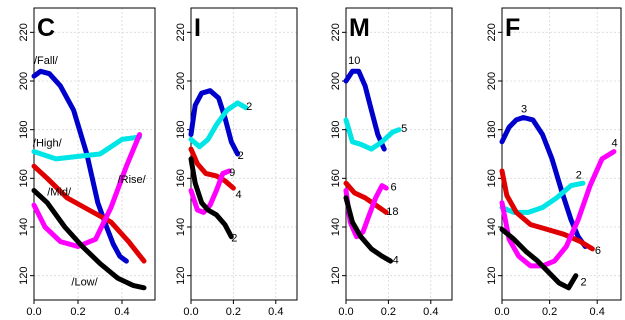  What do you see at coordinates (359, 28) in the screenshot?
I see `panel-title: M` at bounding box center [359, 28].